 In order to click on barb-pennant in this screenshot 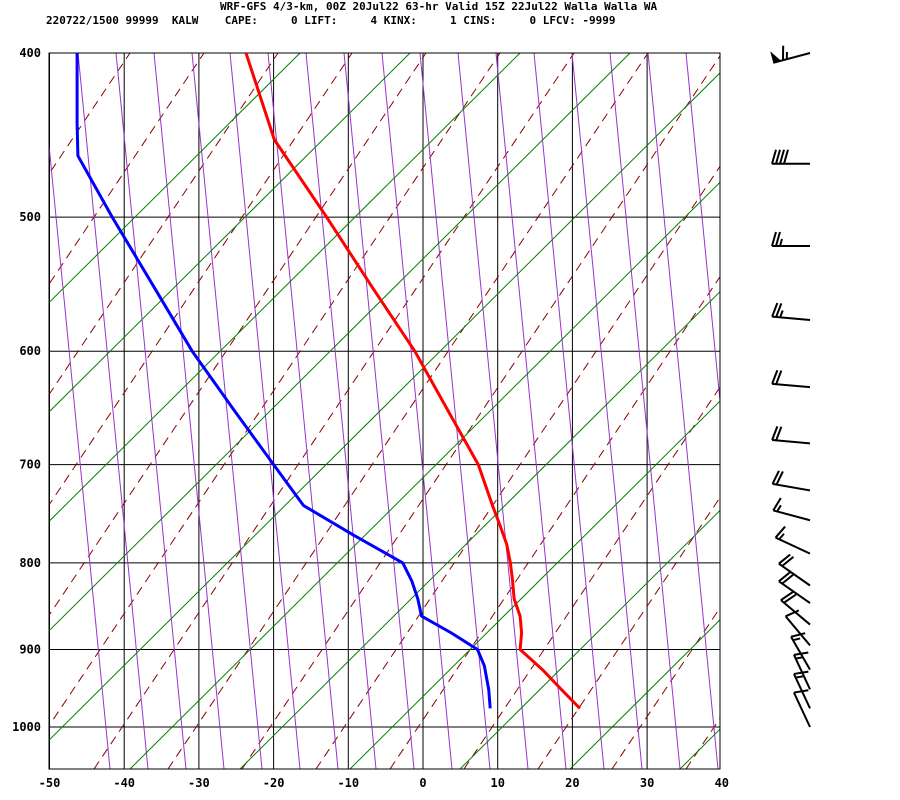, I will do `click(776, 57)`.